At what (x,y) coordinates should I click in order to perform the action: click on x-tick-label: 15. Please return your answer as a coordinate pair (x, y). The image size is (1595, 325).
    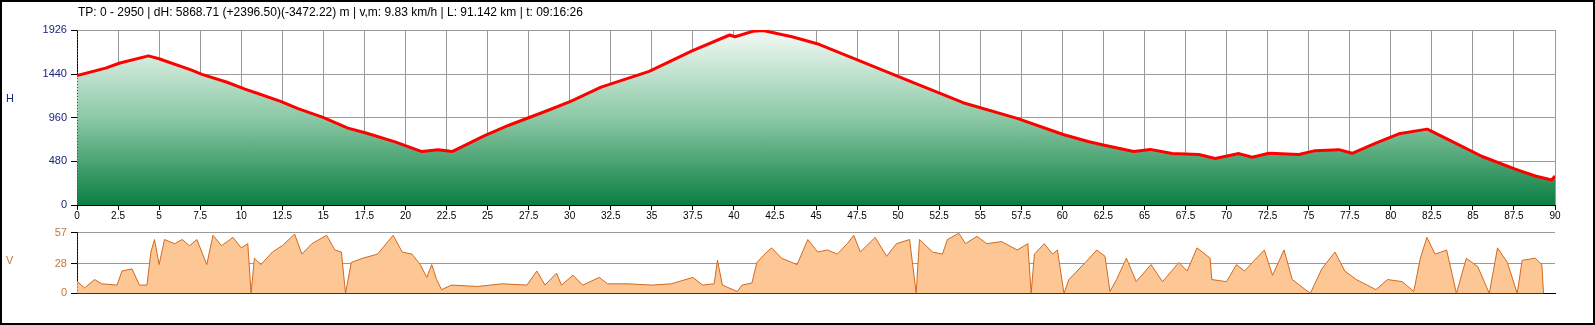
    Looking at the image, I should click on (323, 215).